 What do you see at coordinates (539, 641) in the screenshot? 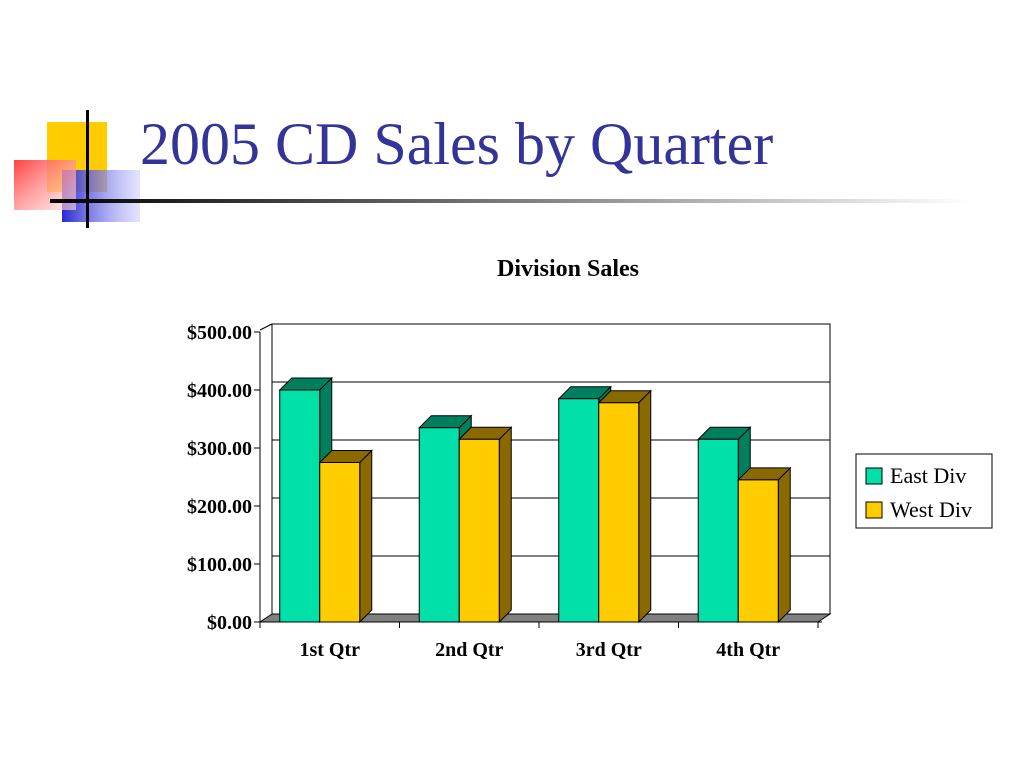
I see `x-axis-ticks: 1st Qtr 2nd Qtr 3rd Qtr 4th Qtr` at bounding box center [539, 641].